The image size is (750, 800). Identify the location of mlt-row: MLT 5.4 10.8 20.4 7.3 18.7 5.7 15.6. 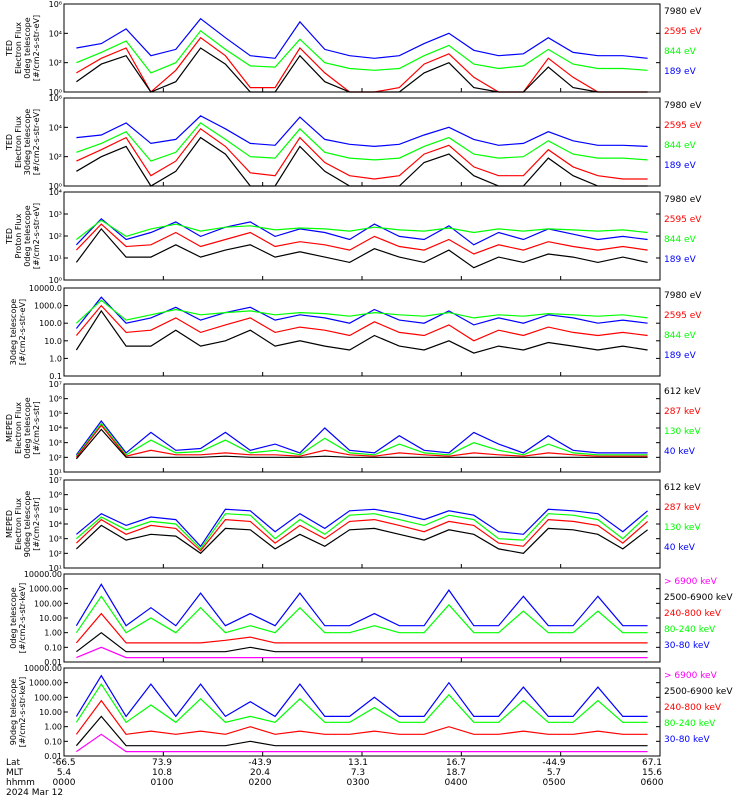
(375, 773).